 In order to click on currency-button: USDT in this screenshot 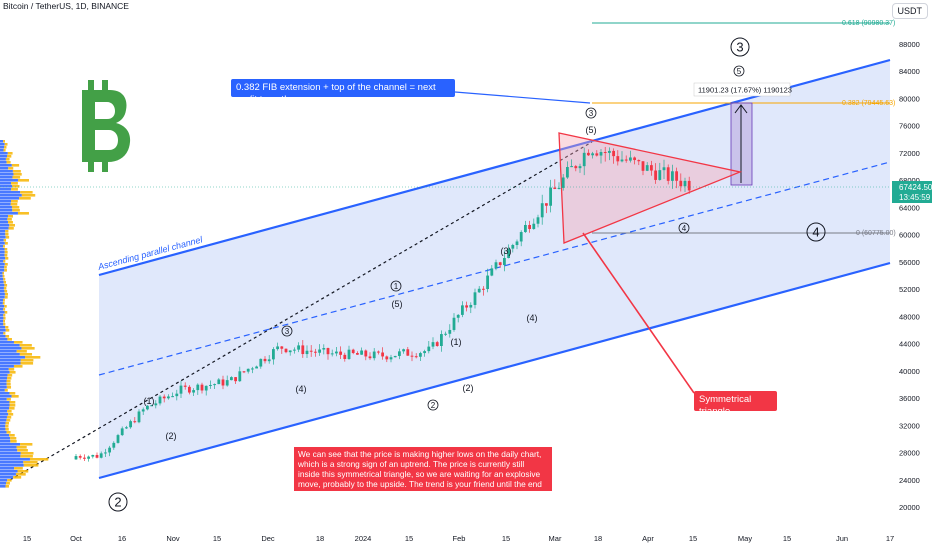, I will do `click(909, 11)`.